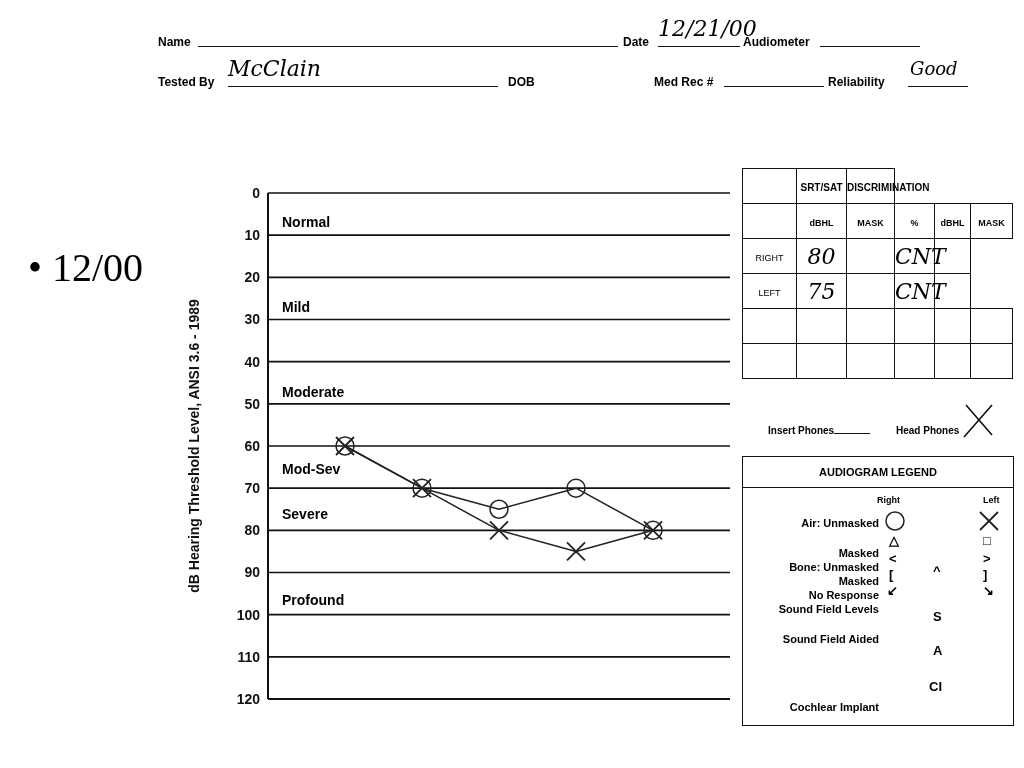 The width and height of the screenshot is (1024, 768). What do you see at coordinates (174, 42) in the screenshot?
I see `text: Name` at bounding box center [174, 42].